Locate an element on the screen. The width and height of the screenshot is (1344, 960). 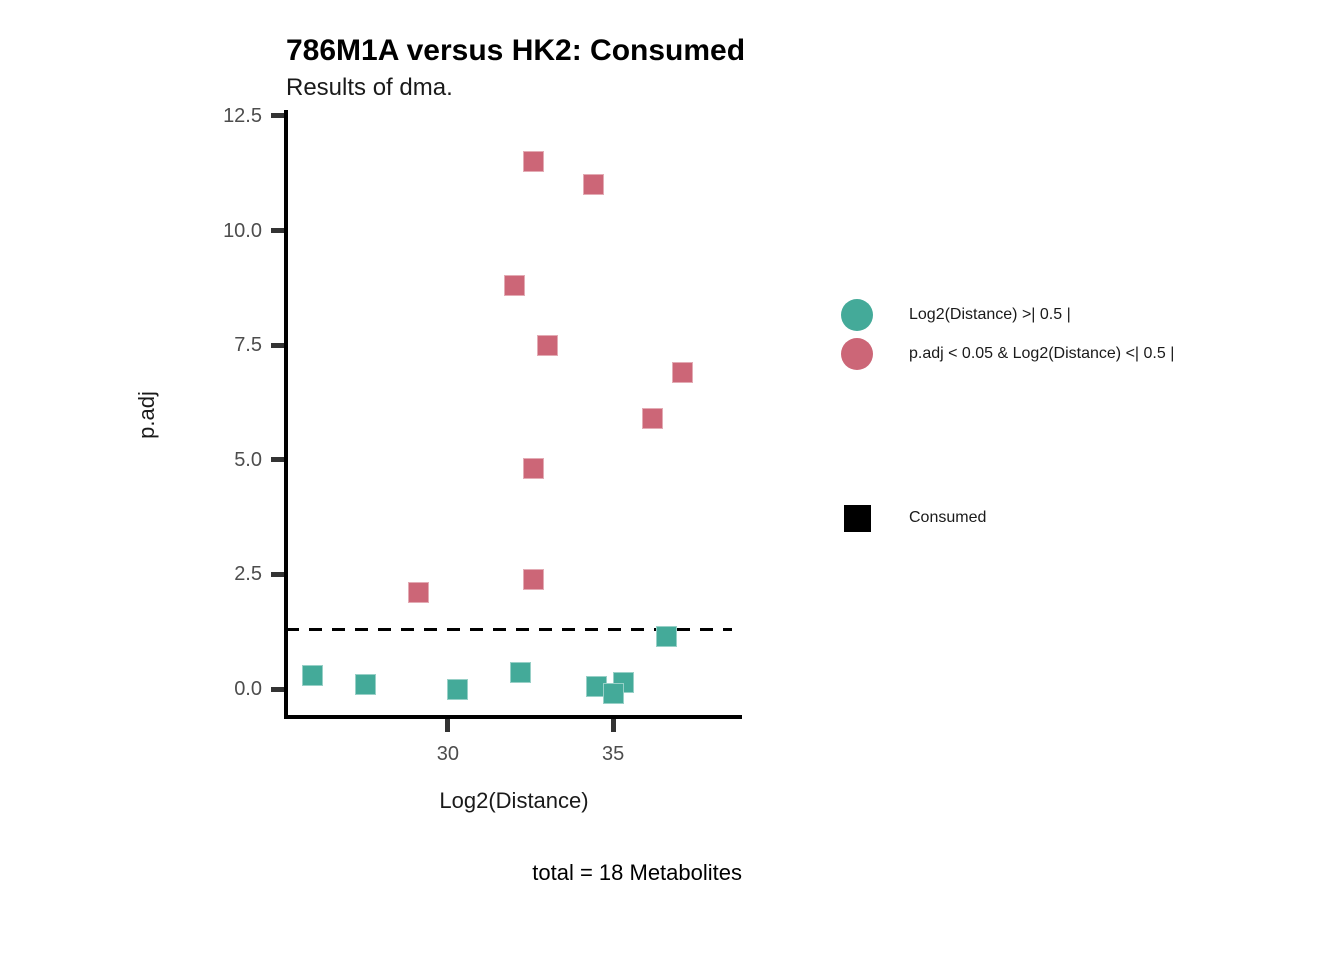
legend-item: Log2(Distance) >| 0.5 | is located at coordinates (956, 315).